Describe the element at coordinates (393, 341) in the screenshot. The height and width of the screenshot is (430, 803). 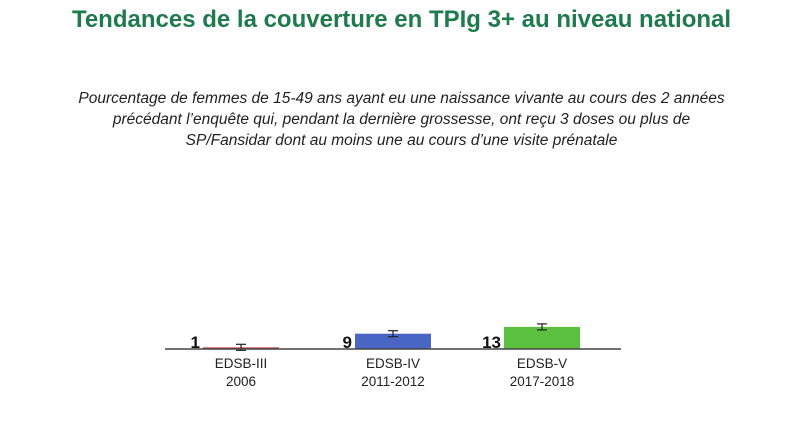
I see `bar-edsb-iv` at that location.